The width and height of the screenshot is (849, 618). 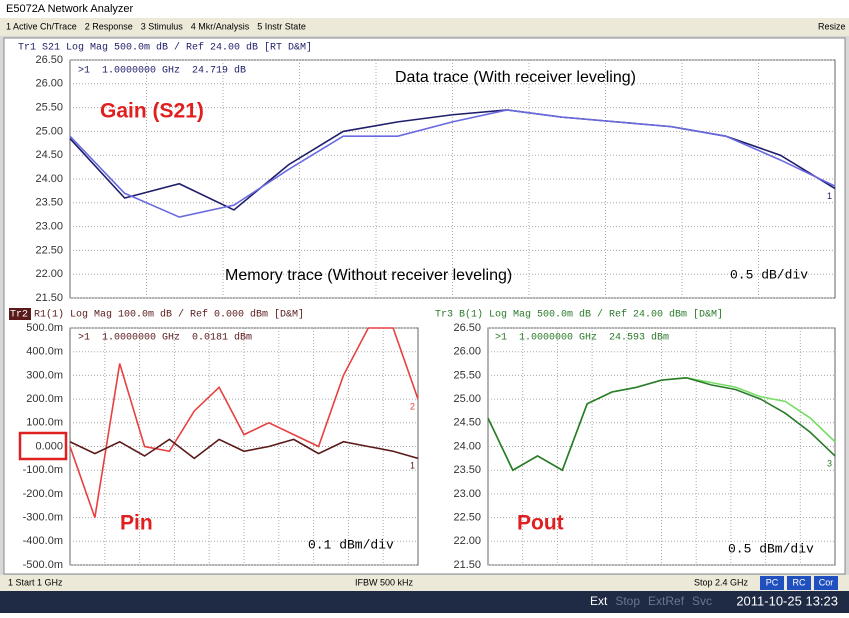 What do you see at coordinates (424, 27) in the screenshot?
I see `menu-bar` at bounding box center [424, 27].